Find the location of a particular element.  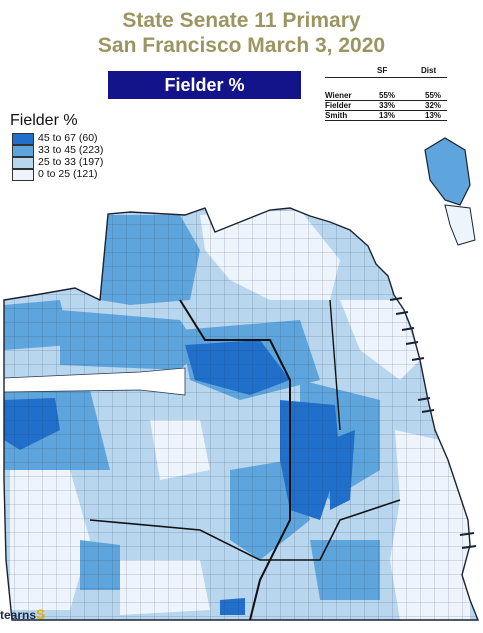

legend-title: Fielder % is located at coordinates (44, 120).